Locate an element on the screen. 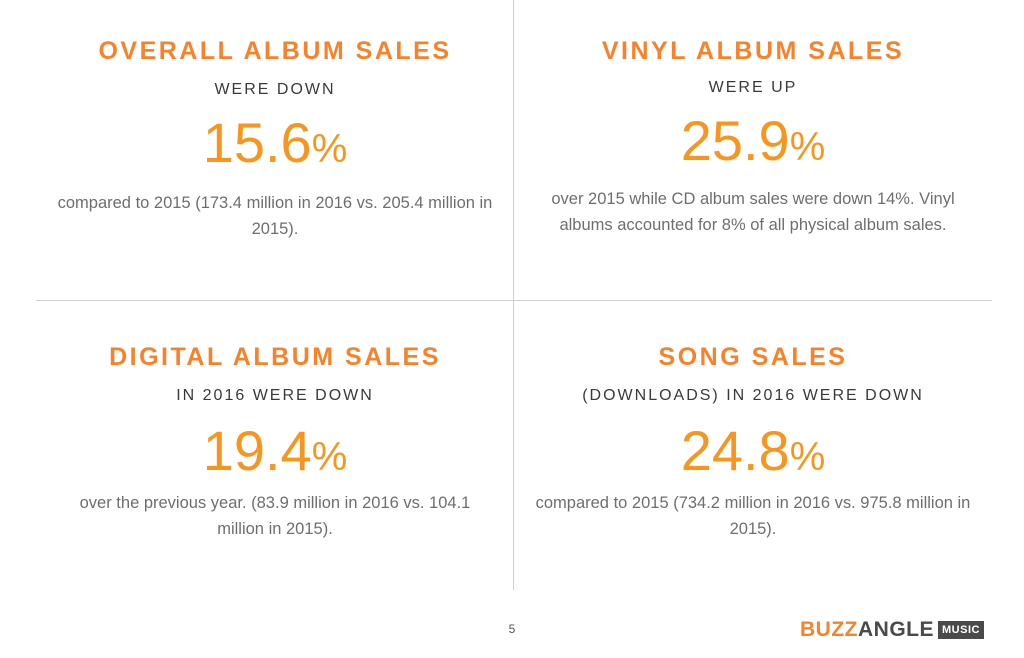 This screenshot has height=658, width=1024. panel-subheading: (DOWNLOADS) IN 2016 WERE DOWN is located at coordinates (753, 395).